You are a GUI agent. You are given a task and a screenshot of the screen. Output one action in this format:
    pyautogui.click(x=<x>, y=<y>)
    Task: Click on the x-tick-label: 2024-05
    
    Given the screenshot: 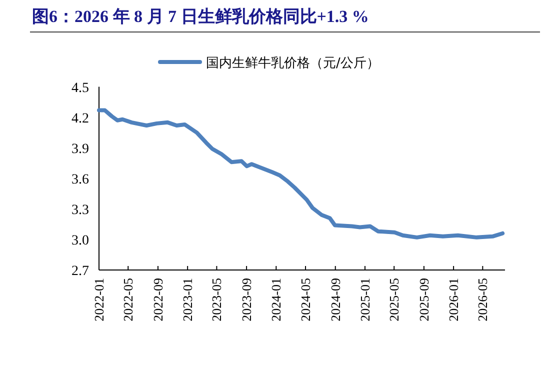 What is the action you would take?
    pyautogui.click(x=306, y=300)
    